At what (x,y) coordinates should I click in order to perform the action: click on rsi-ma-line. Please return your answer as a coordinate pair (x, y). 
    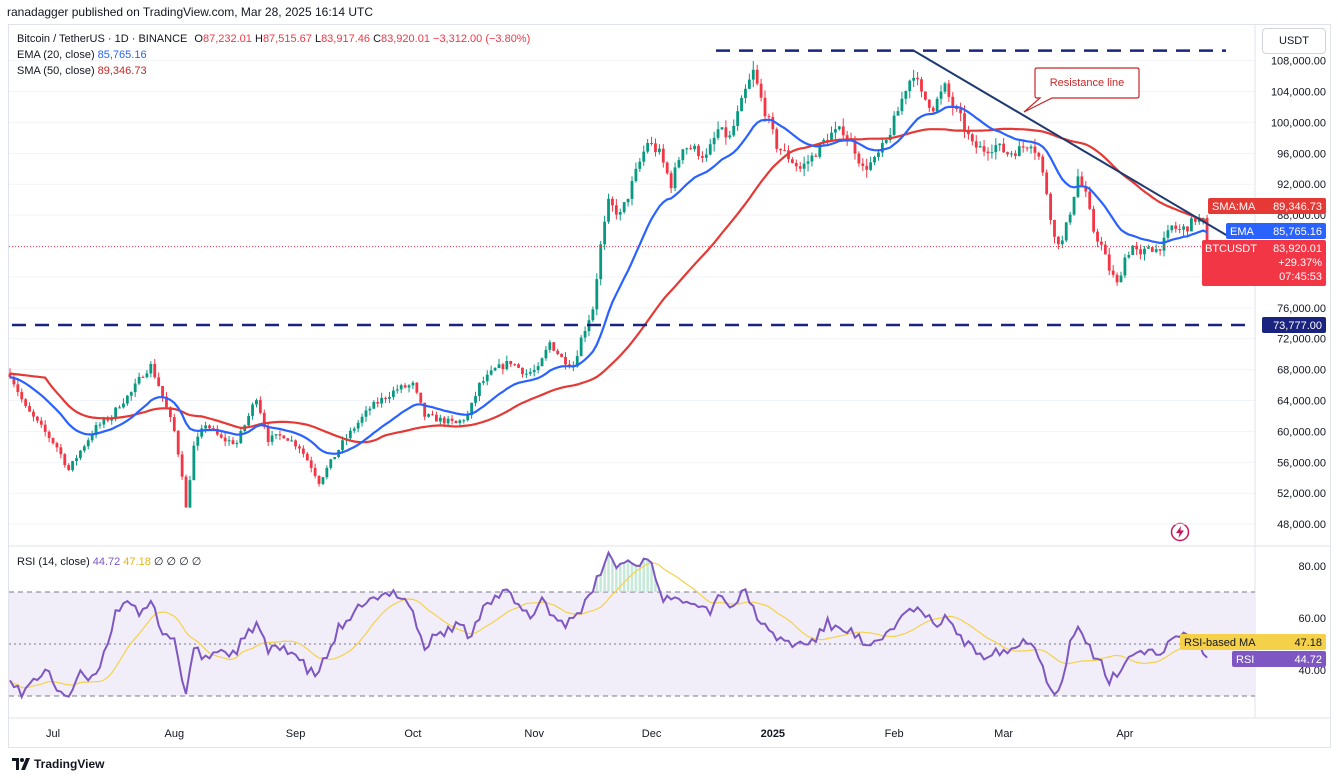
    Looking at the image, I should click on (608, 625).